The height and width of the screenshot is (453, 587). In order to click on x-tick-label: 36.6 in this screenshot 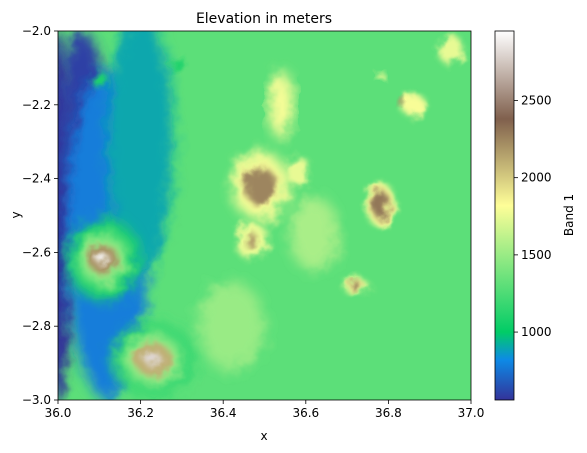, I will do `click(305, 413)`.